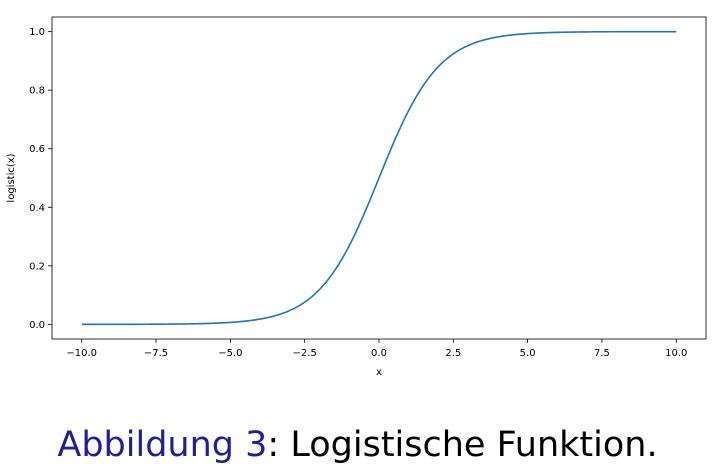 The image size is (715, 476). What do you see at coordinates (37, 32) in the screenshot?
I see `y-tick-label: 1.0` at bounding box center [37, 32].